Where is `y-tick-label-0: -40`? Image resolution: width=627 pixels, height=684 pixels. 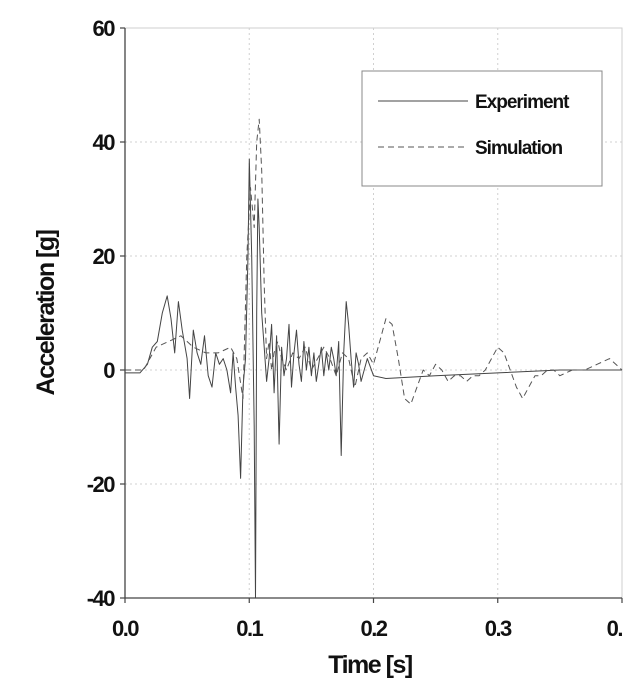 y-tick-label-0: -40 is located at coordinates (101, 598).